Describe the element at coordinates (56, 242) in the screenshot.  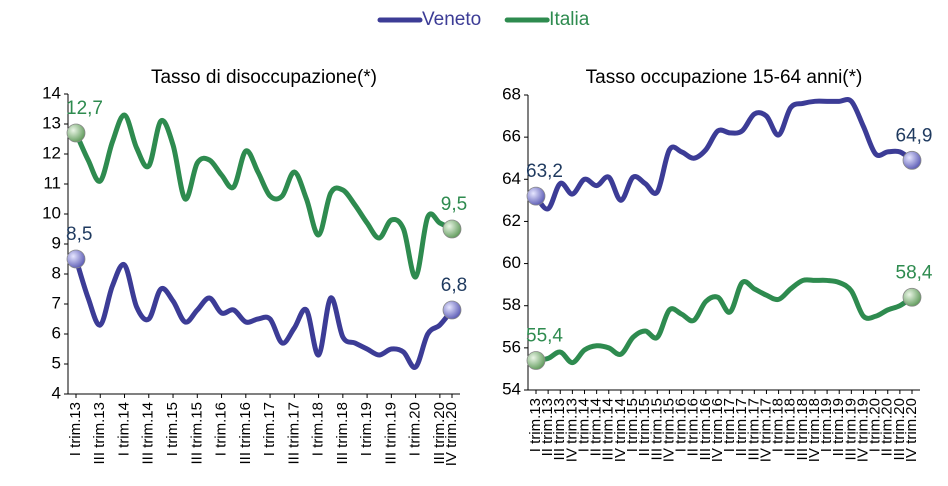
I see `y-tick-label: 9` at that location.